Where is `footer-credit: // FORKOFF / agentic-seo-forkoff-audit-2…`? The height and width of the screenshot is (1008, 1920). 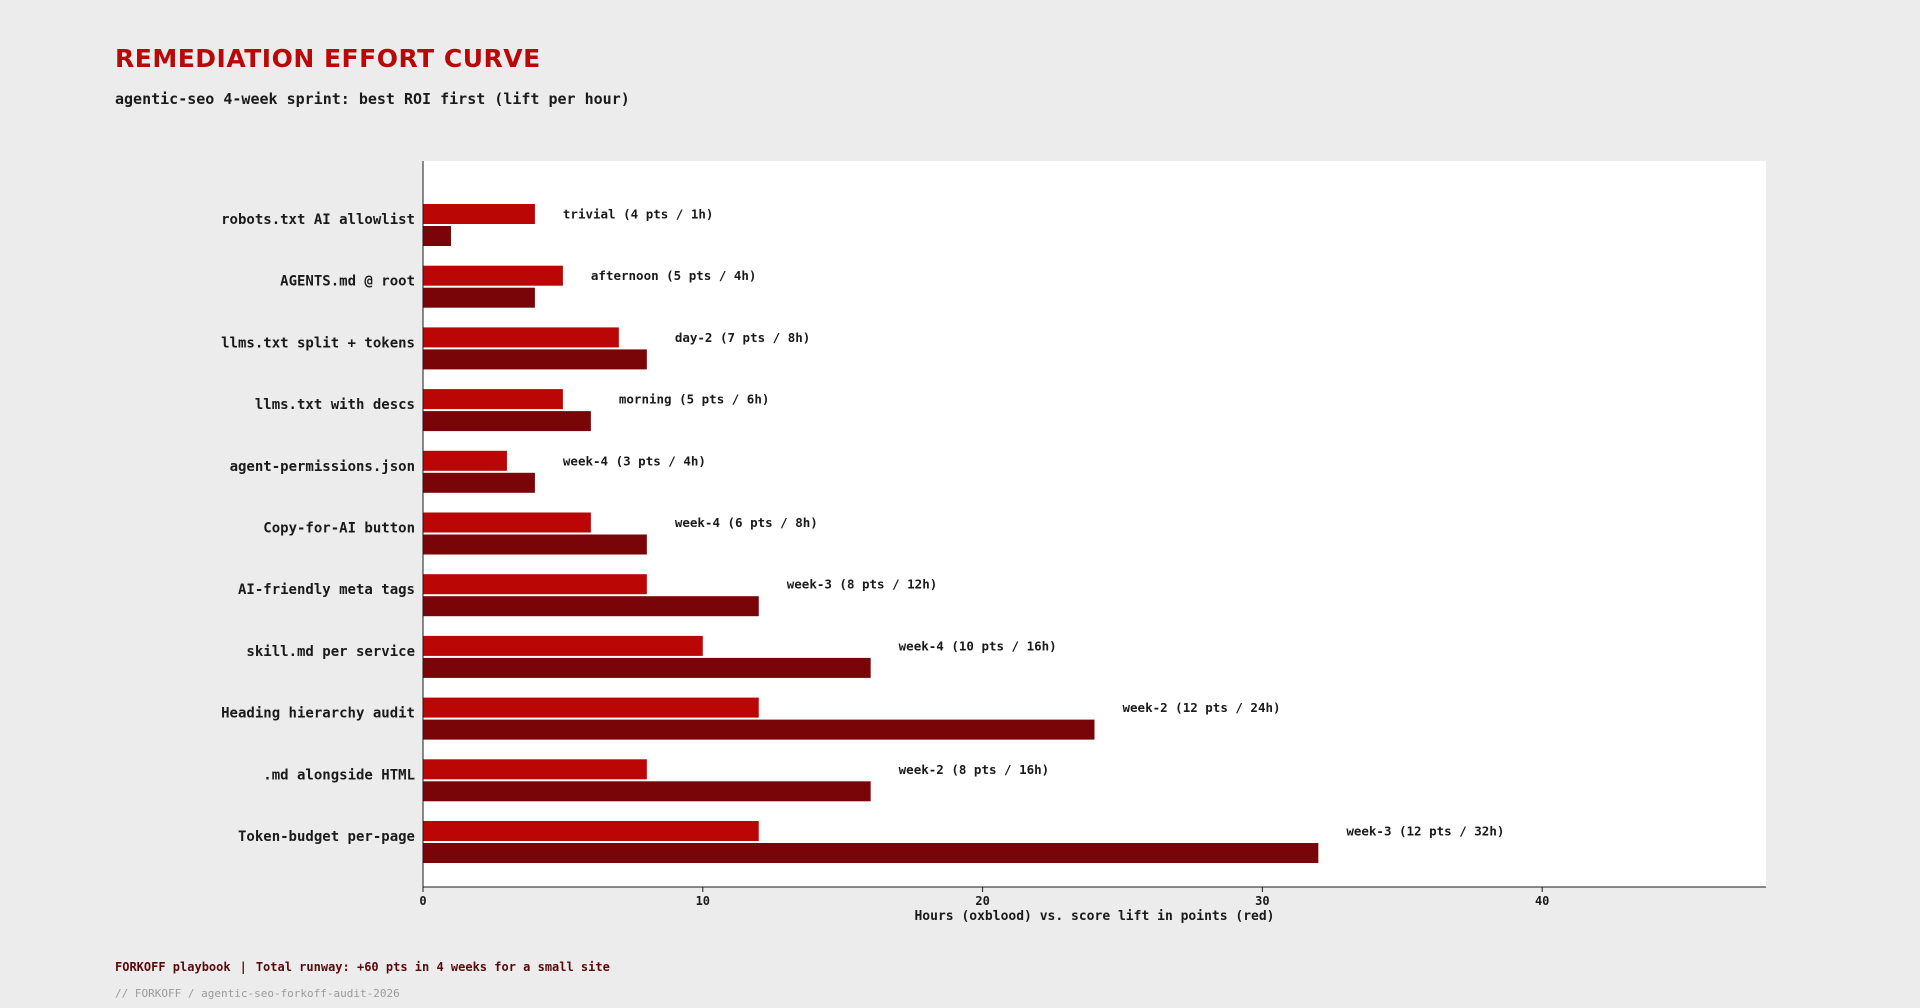
footer-credit: // FORKOFF / agentic-seo-forkoff-audit-2… is located at coordinates (257, 993).